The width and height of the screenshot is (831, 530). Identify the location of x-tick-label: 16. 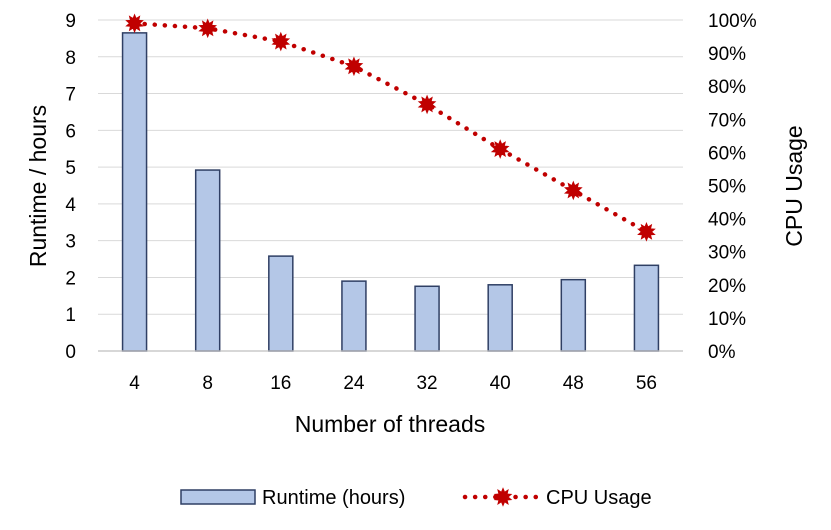
(280, 383).